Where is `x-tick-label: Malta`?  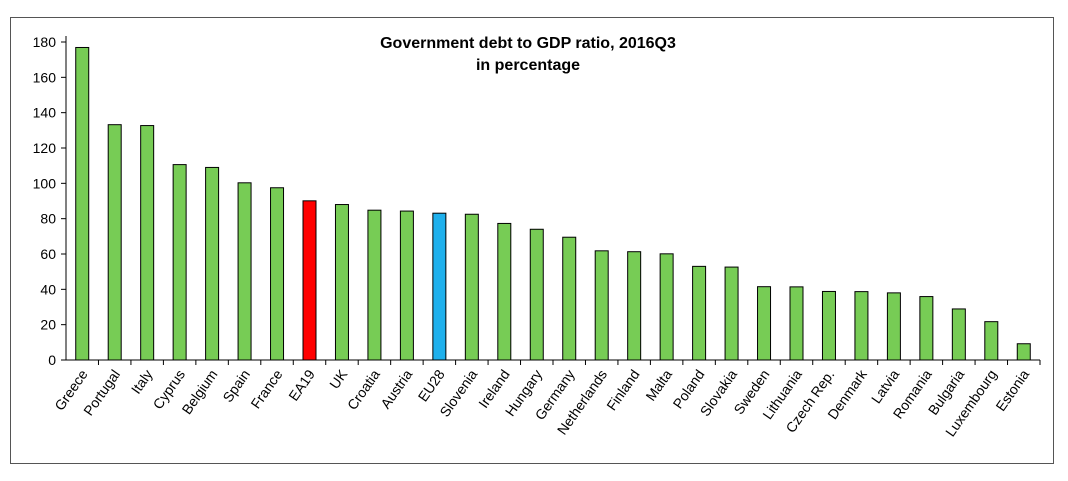
x-tick-label: Malta is located at coordinates (658, 384).